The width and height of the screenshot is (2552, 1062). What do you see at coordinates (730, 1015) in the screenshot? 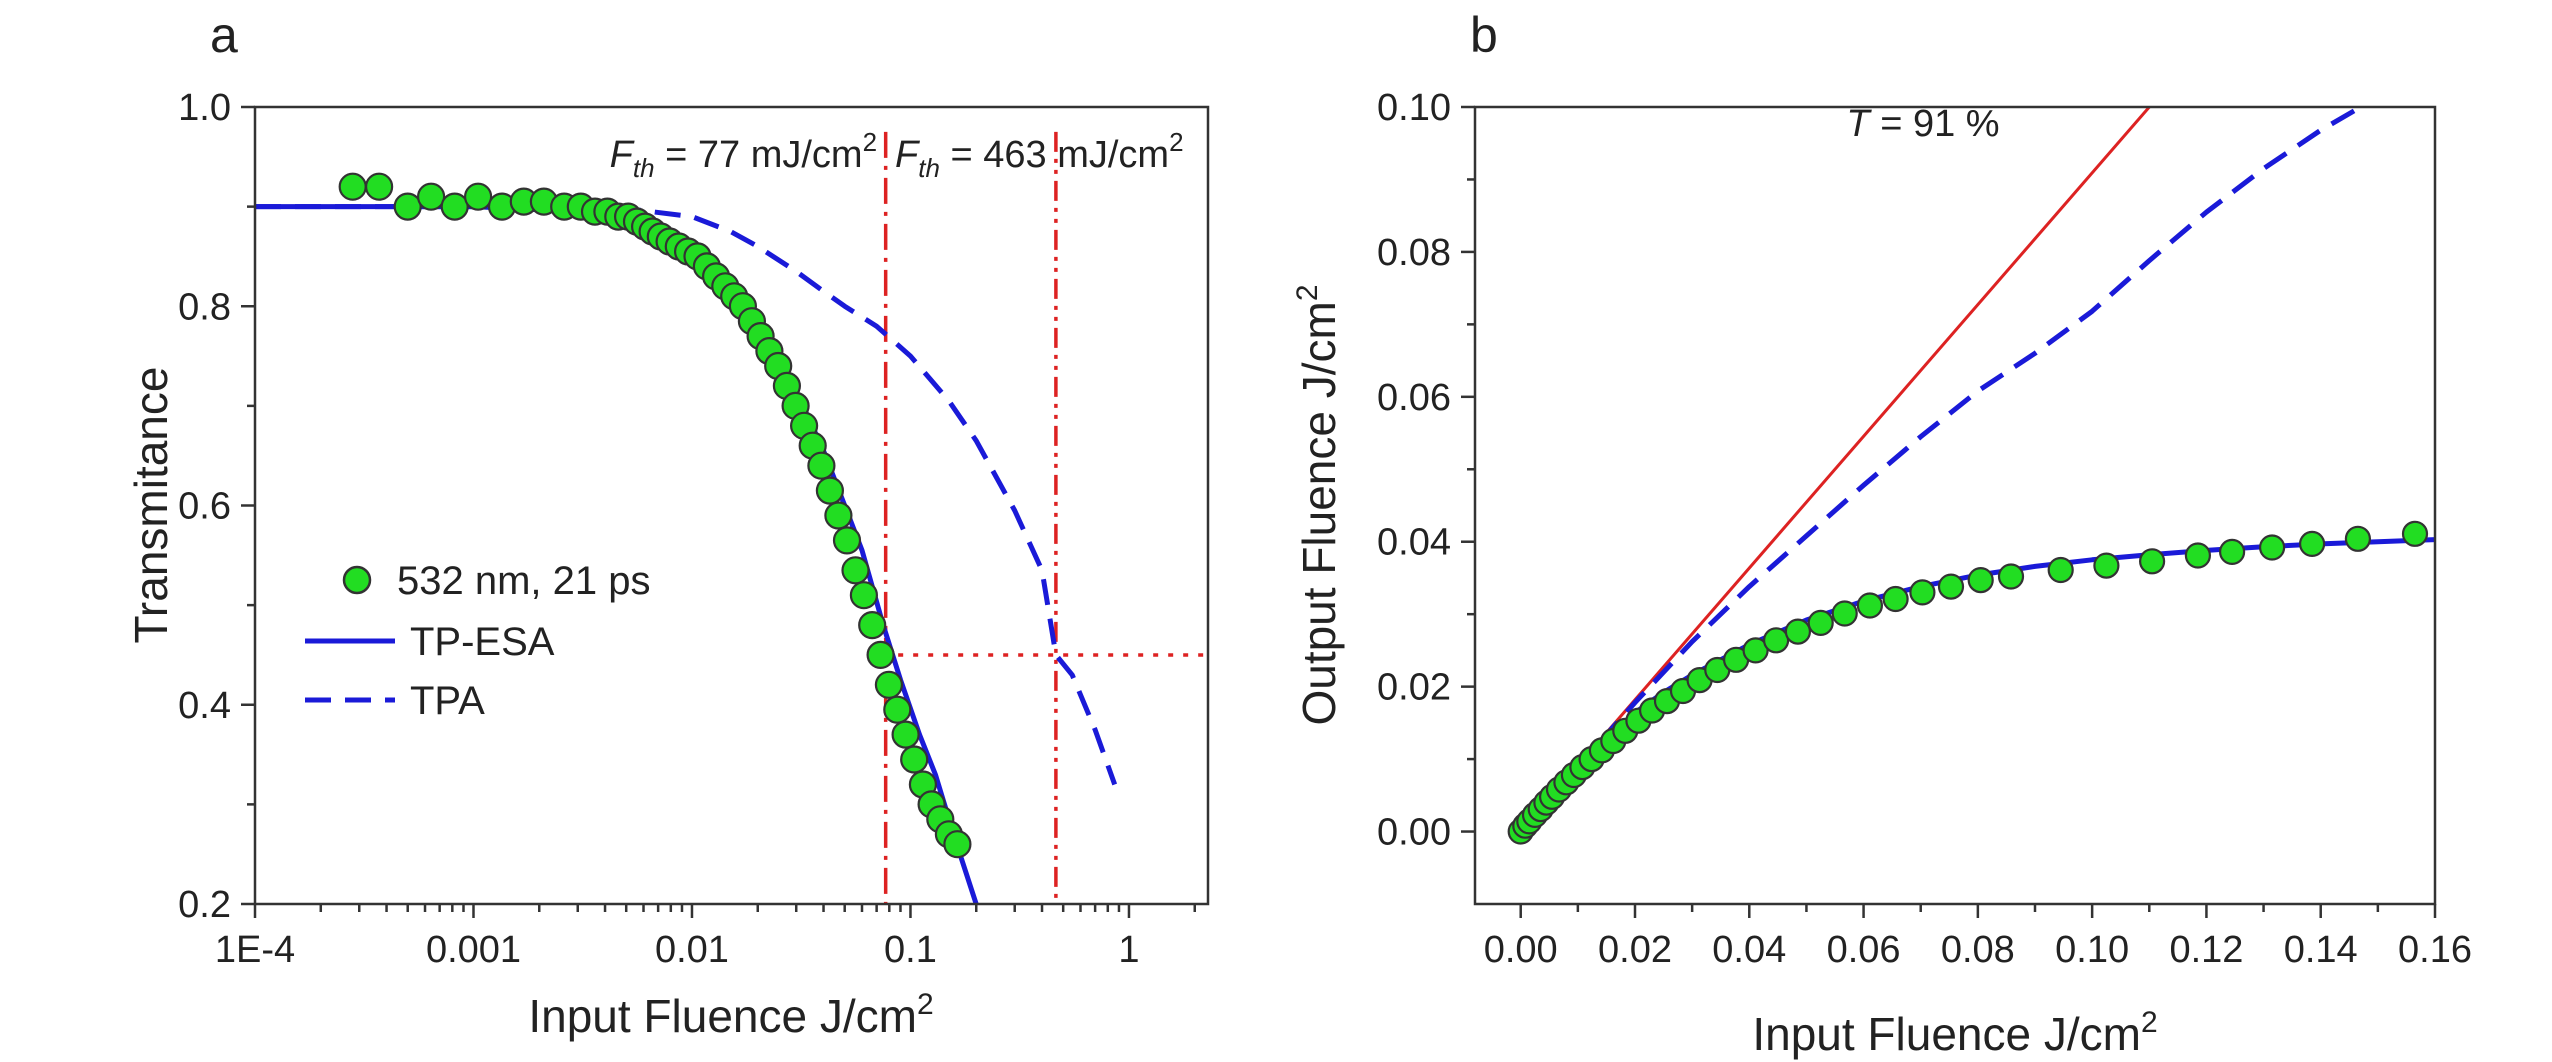
I see `panel-a-x-axis-label: Input Fluence J/cm2` at bounding box center [730, 1015].